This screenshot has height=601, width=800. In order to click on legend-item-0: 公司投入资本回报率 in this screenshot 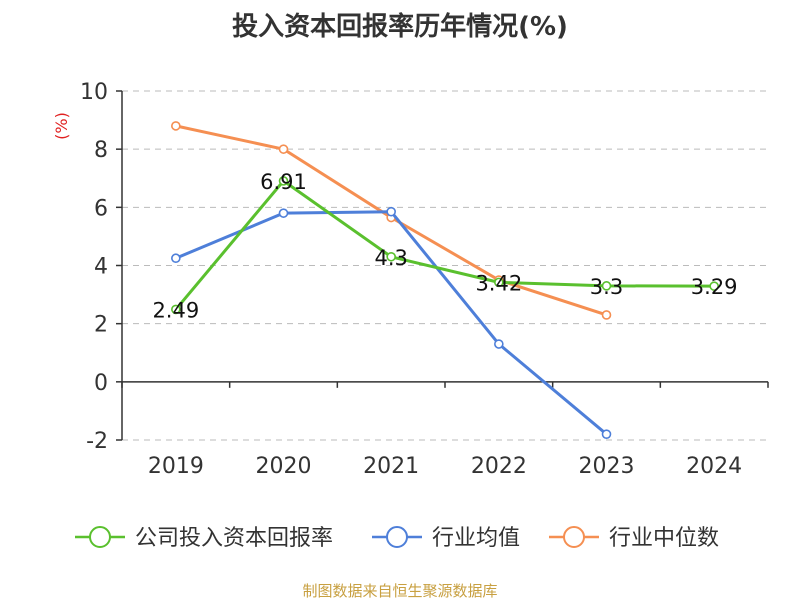, I will do `click(204, 538)`.